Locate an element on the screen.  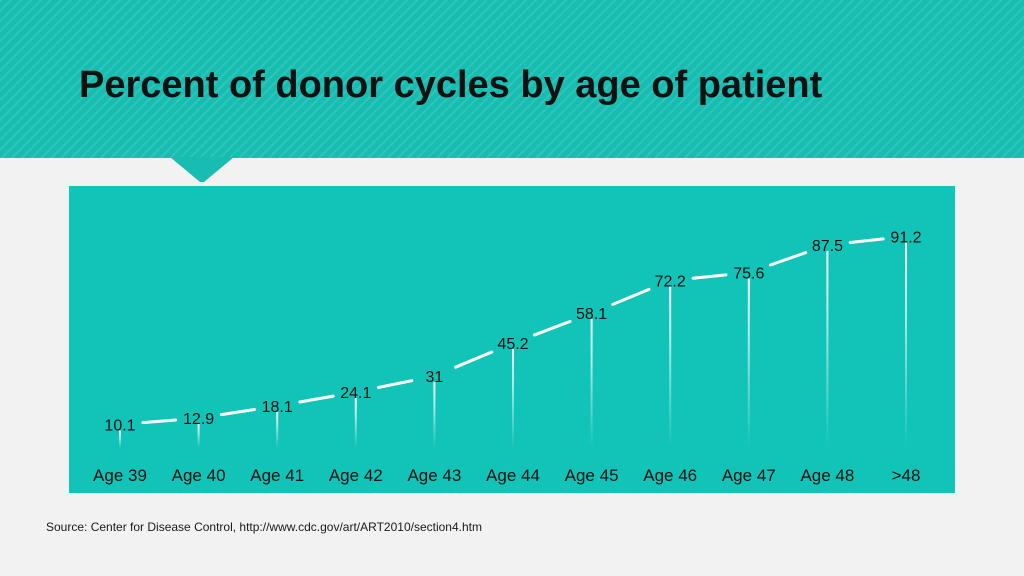
x-tick-label: Age 47 is located at coordinates (749, 475).